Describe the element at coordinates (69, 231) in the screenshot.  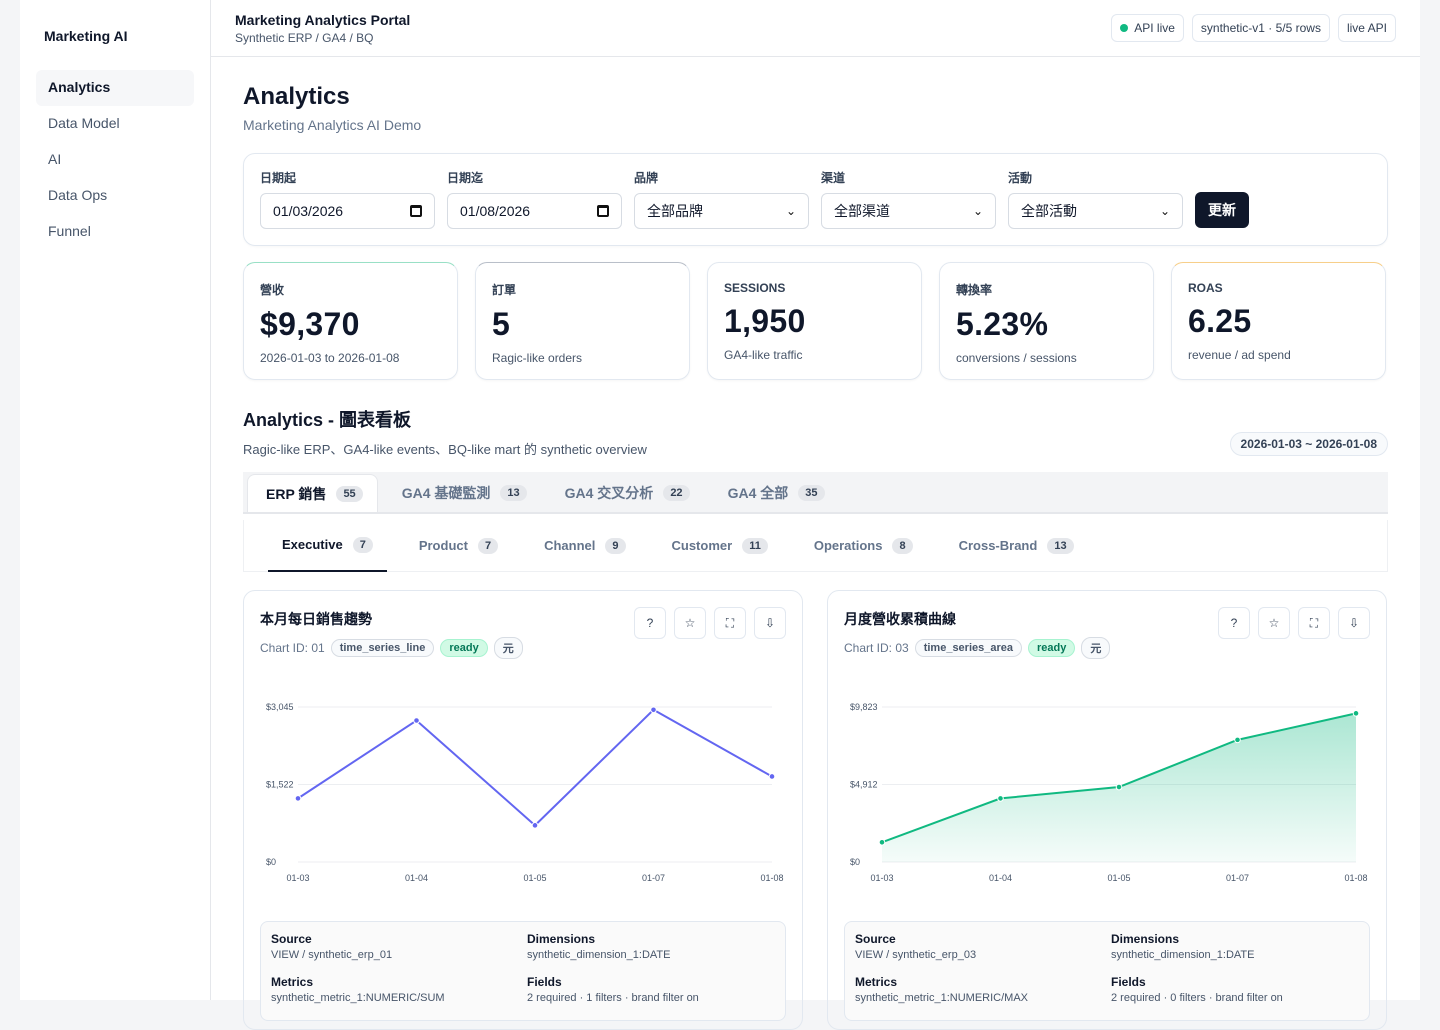
I see `sidebar-item-funnel: Funnel` at that location.